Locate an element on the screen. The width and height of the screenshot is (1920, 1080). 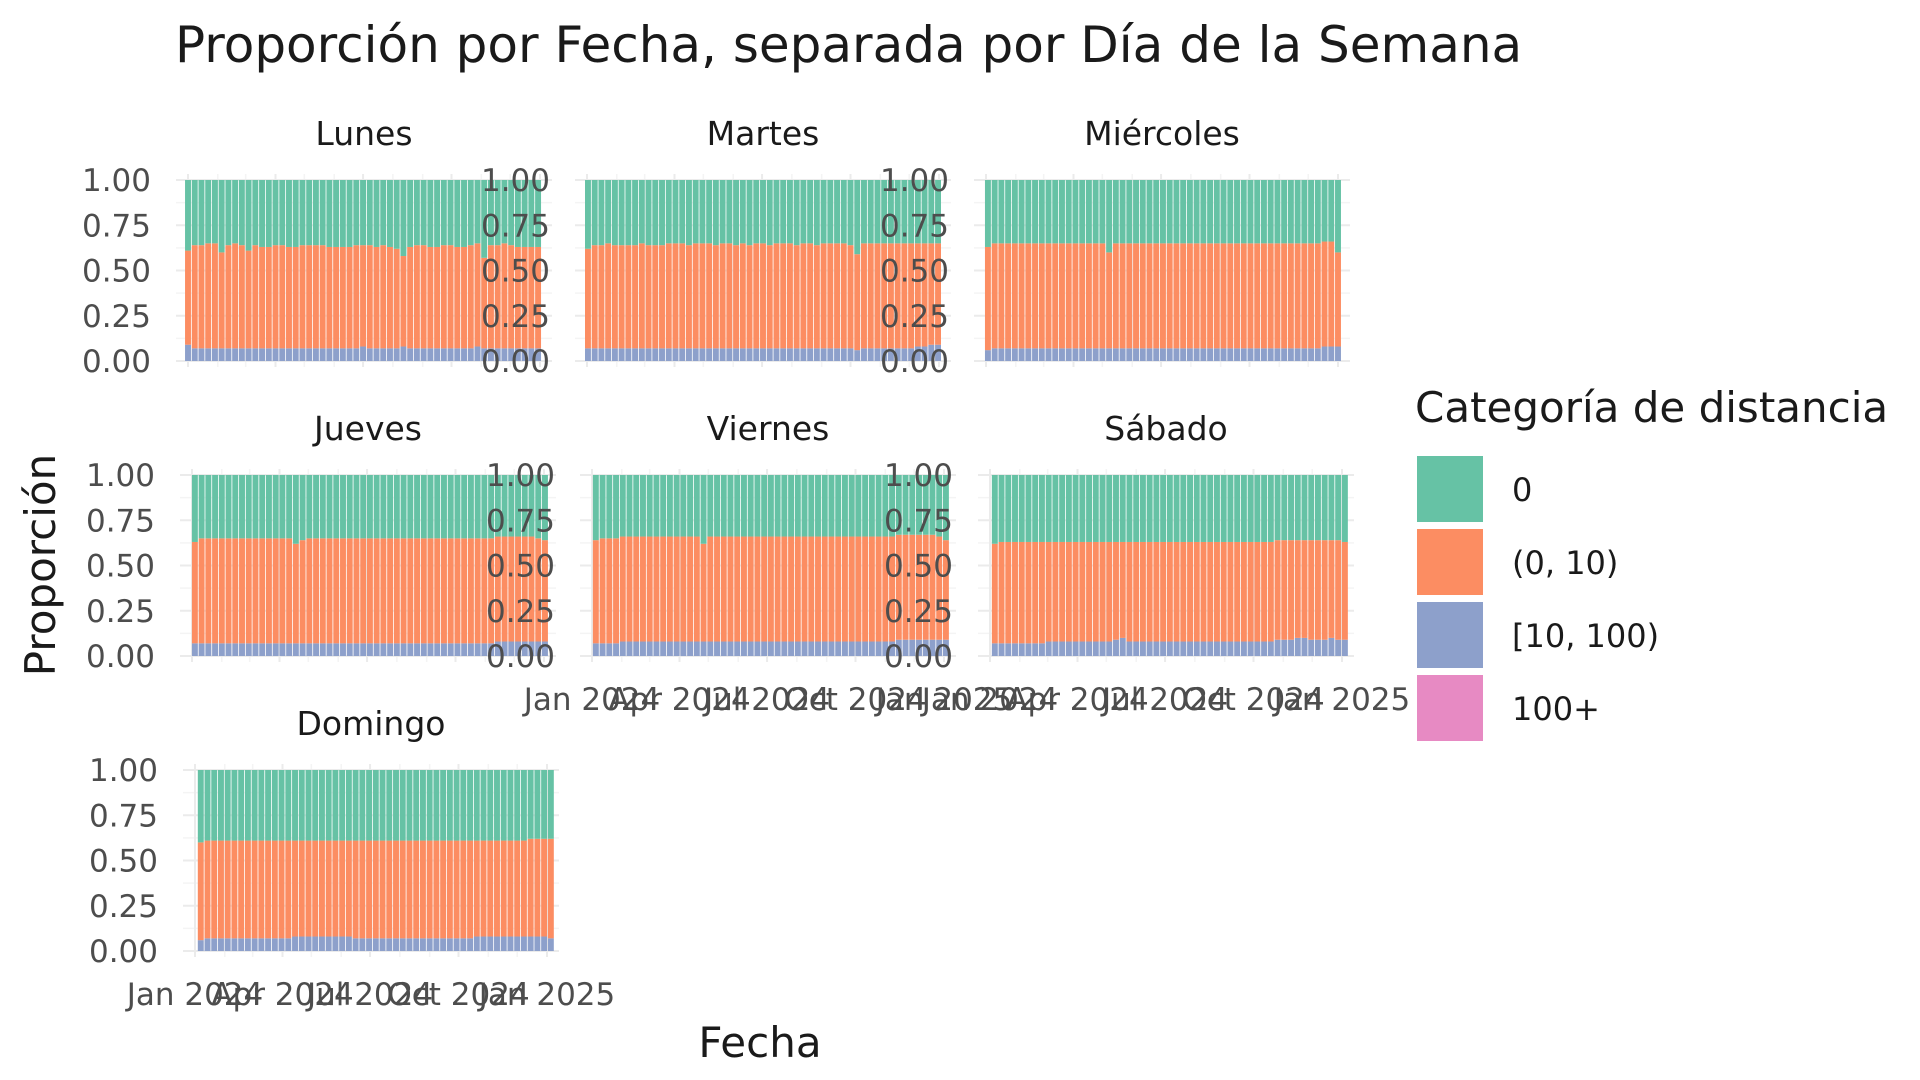
y-tick-label: 0.50 is located at coordinates (515, 272).